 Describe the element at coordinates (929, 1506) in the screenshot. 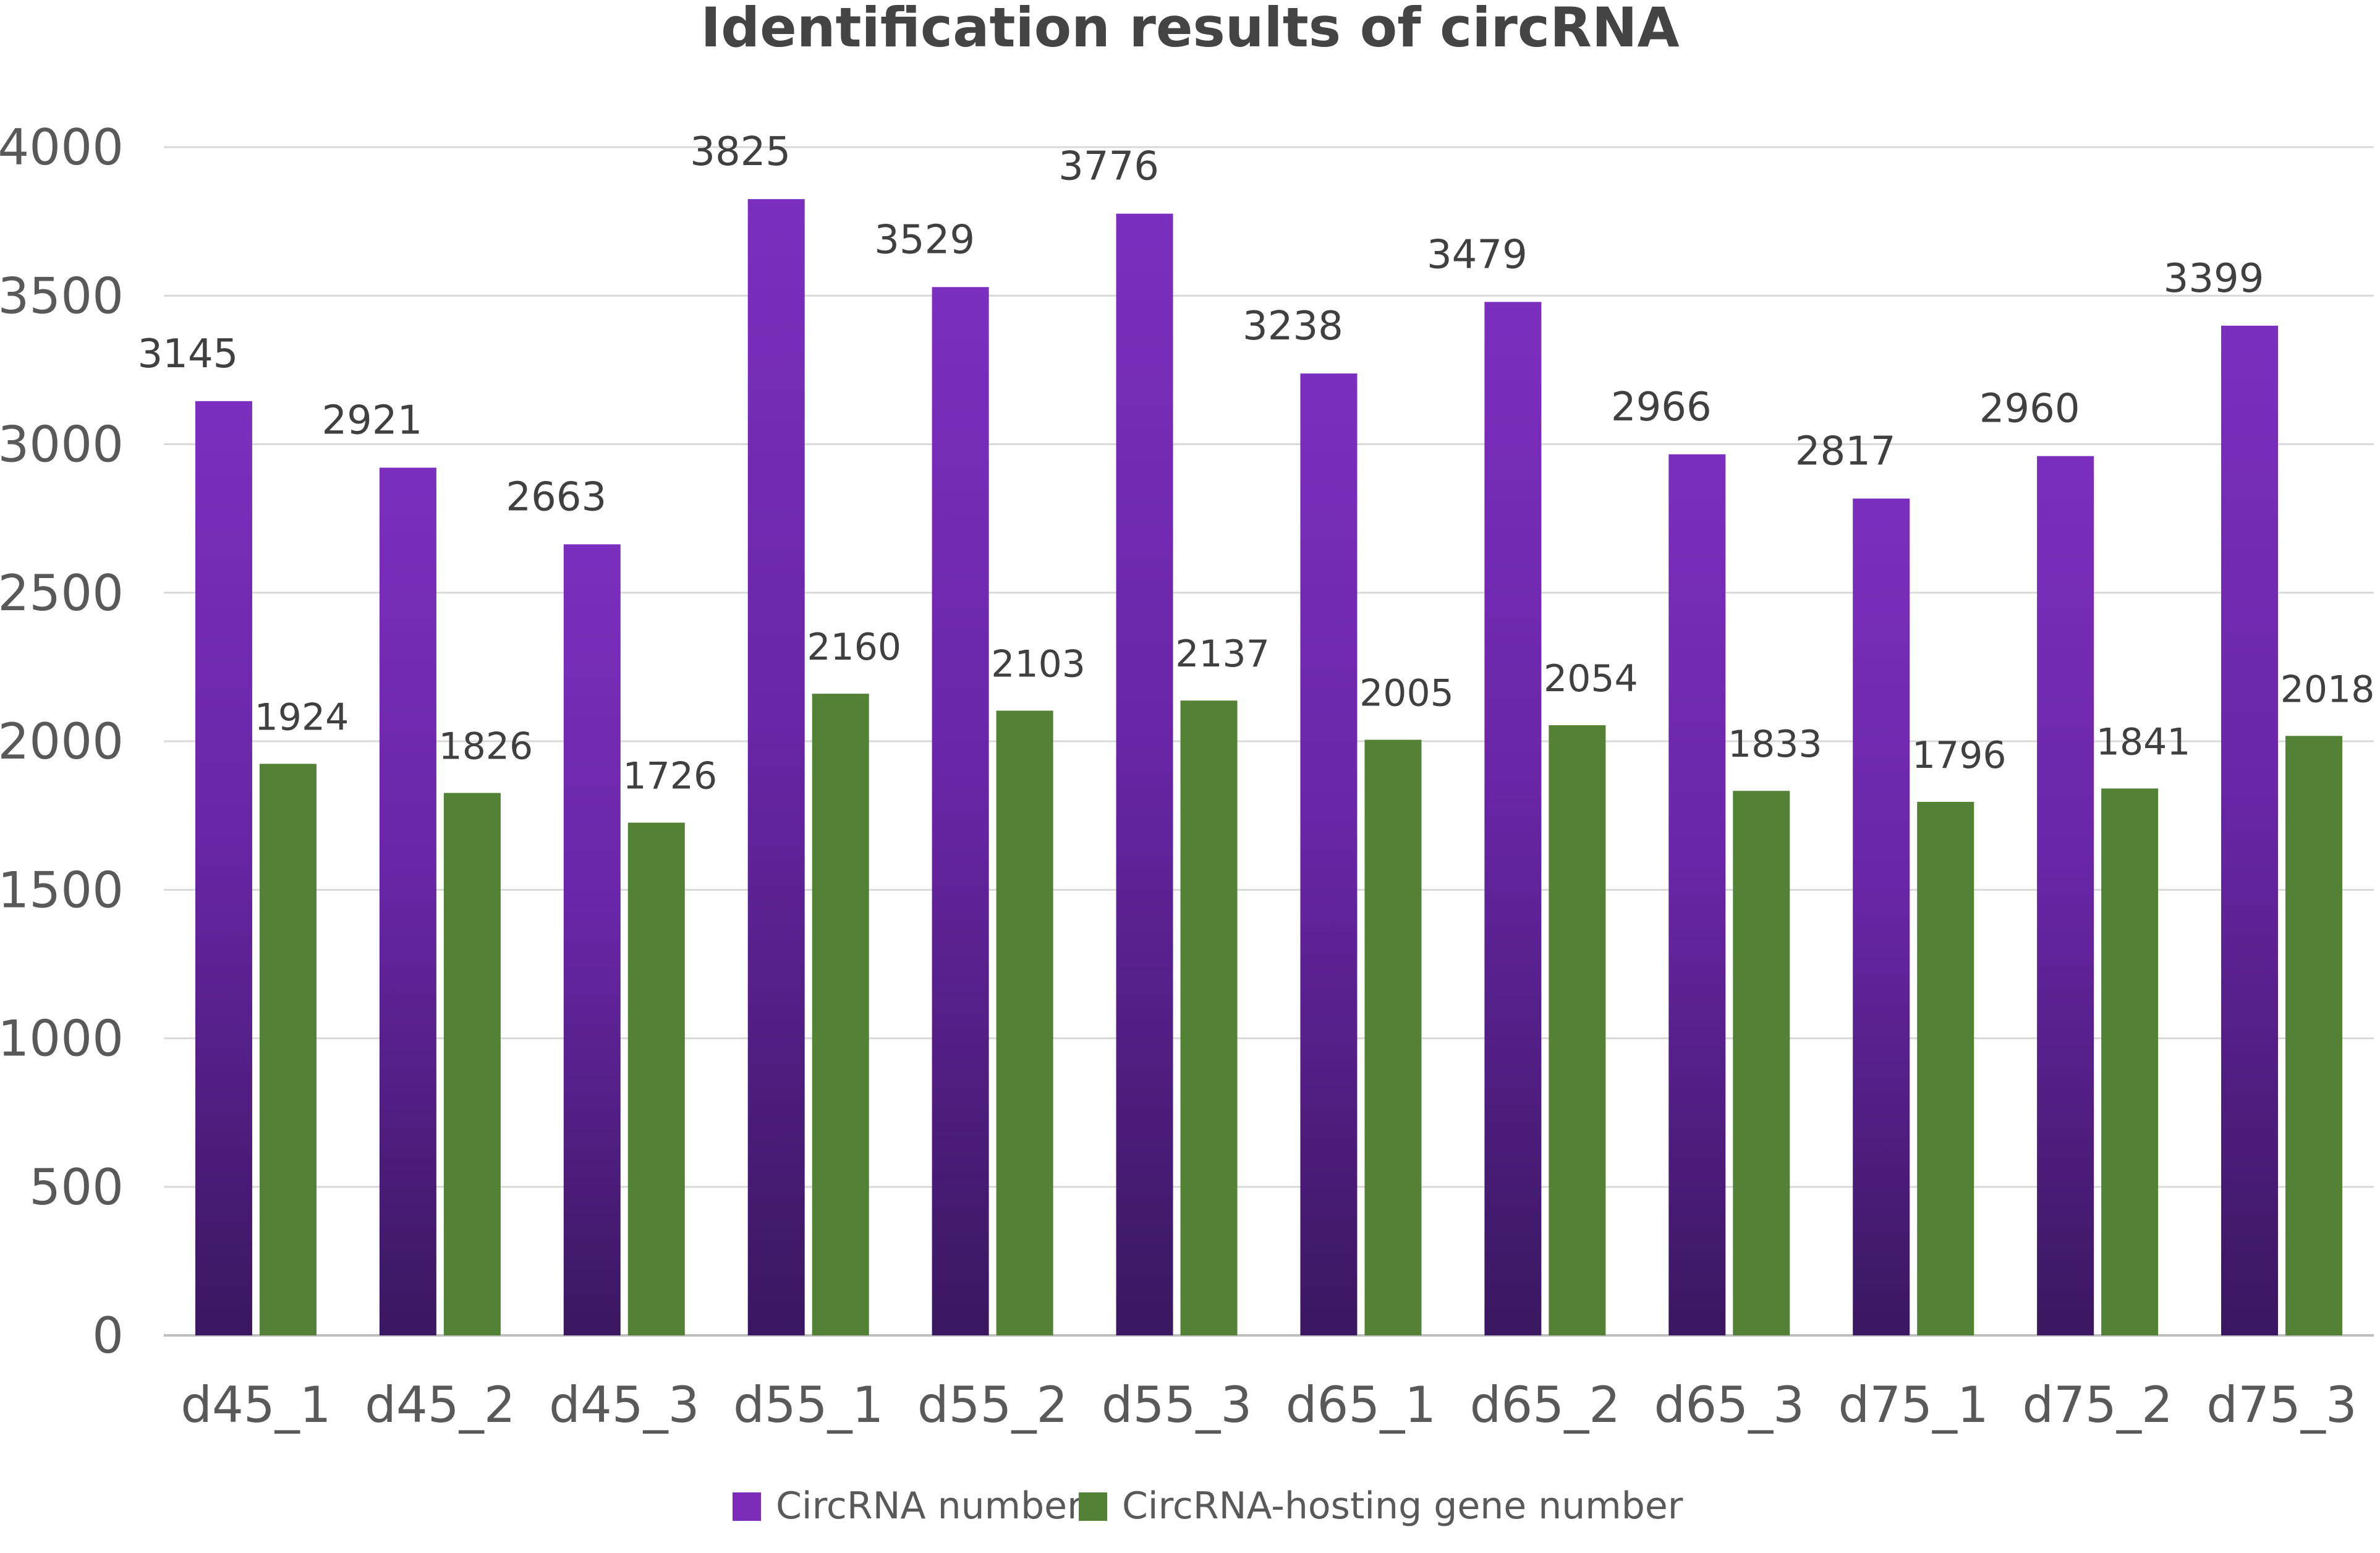

I see `legend-label: CircRNA number` at that location.